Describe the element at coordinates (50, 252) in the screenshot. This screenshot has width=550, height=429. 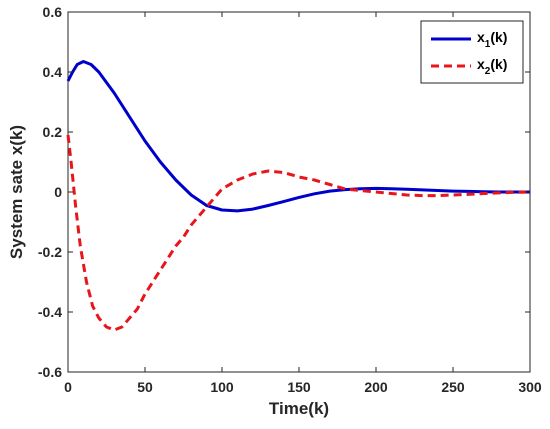
I see `y-tick-label: -0.2` at that location.